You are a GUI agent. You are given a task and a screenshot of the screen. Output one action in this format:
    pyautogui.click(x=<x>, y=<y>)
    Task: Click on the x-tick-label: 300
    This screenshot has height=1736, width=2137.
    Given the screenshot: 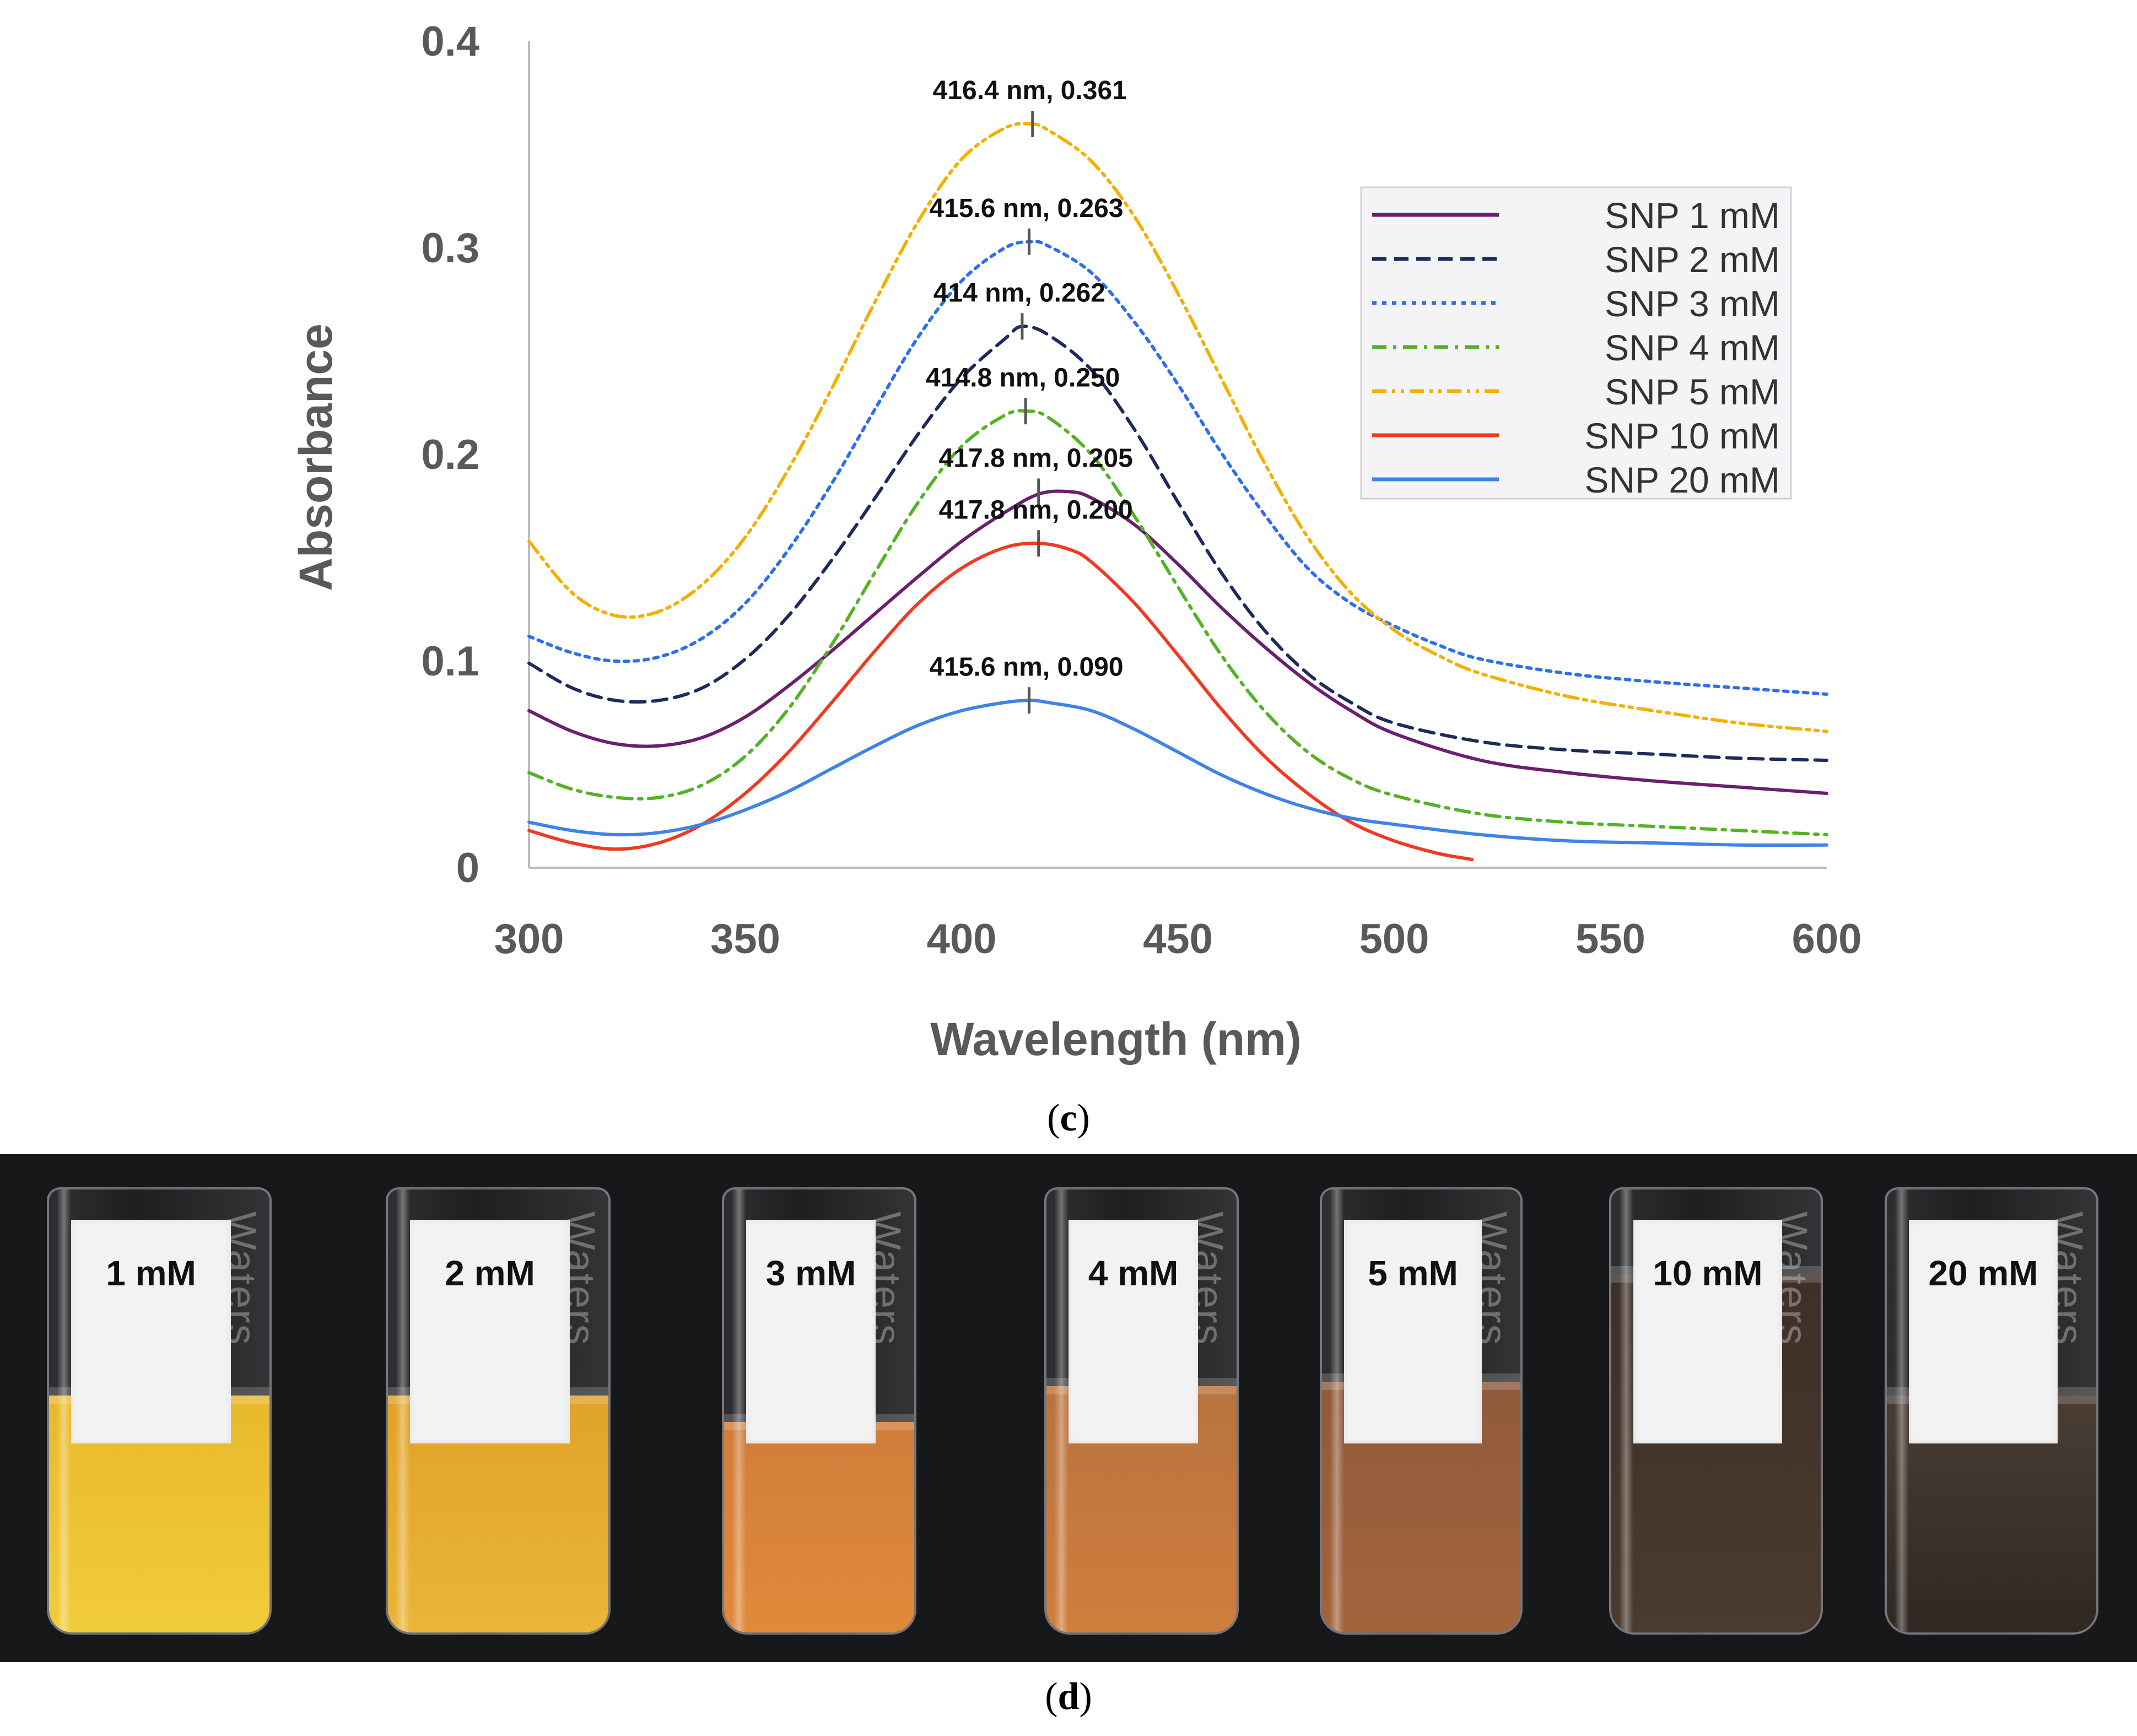 What is the action you would take?
    pyautogui.click(x=529, y=939)
    